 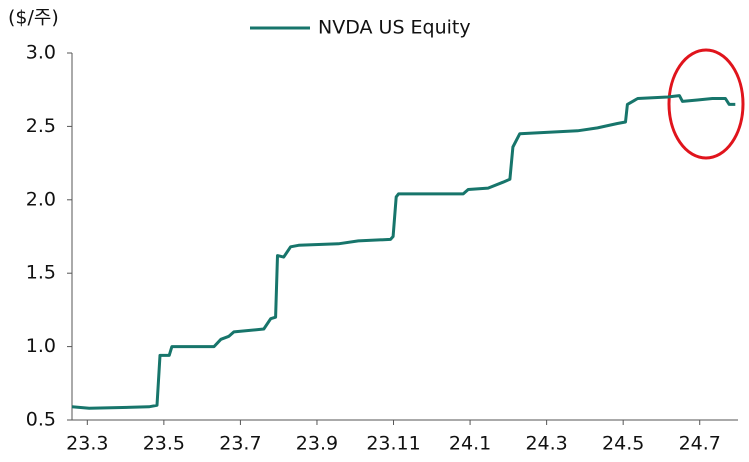 What do you see at coordinates (706, 104) in the screenshot?
I see `highlight-circle` at bounding box center [706, 104].